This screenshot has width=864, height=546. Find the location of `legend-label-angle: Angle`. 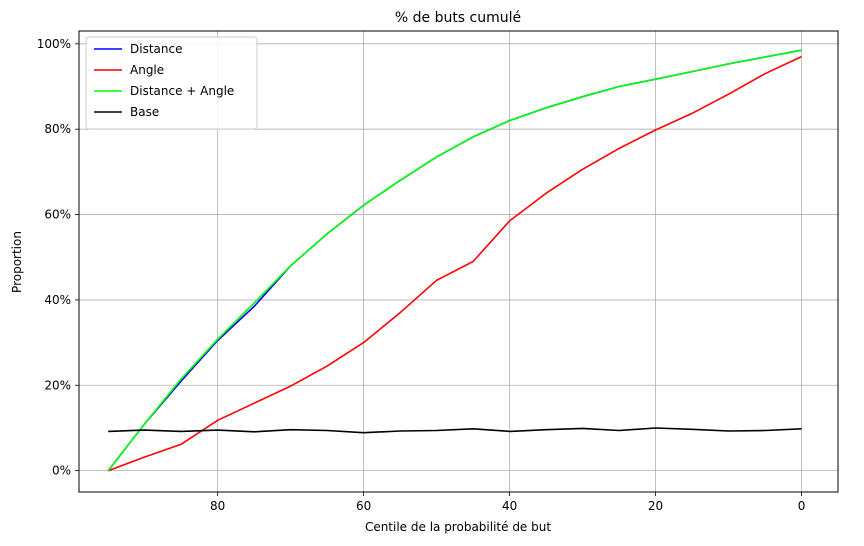

legend-label-angle: Angle is located at coordinates (147, 70).